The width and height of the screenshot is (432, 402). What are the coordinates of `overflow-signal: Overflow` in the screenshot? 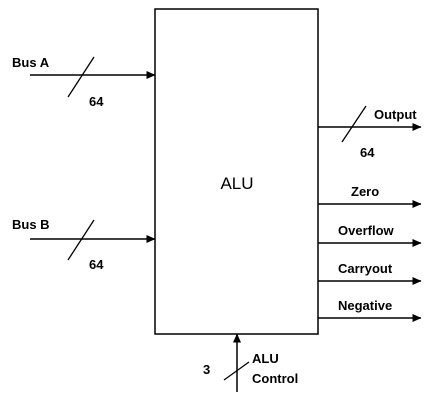 It's located at (370, 235).